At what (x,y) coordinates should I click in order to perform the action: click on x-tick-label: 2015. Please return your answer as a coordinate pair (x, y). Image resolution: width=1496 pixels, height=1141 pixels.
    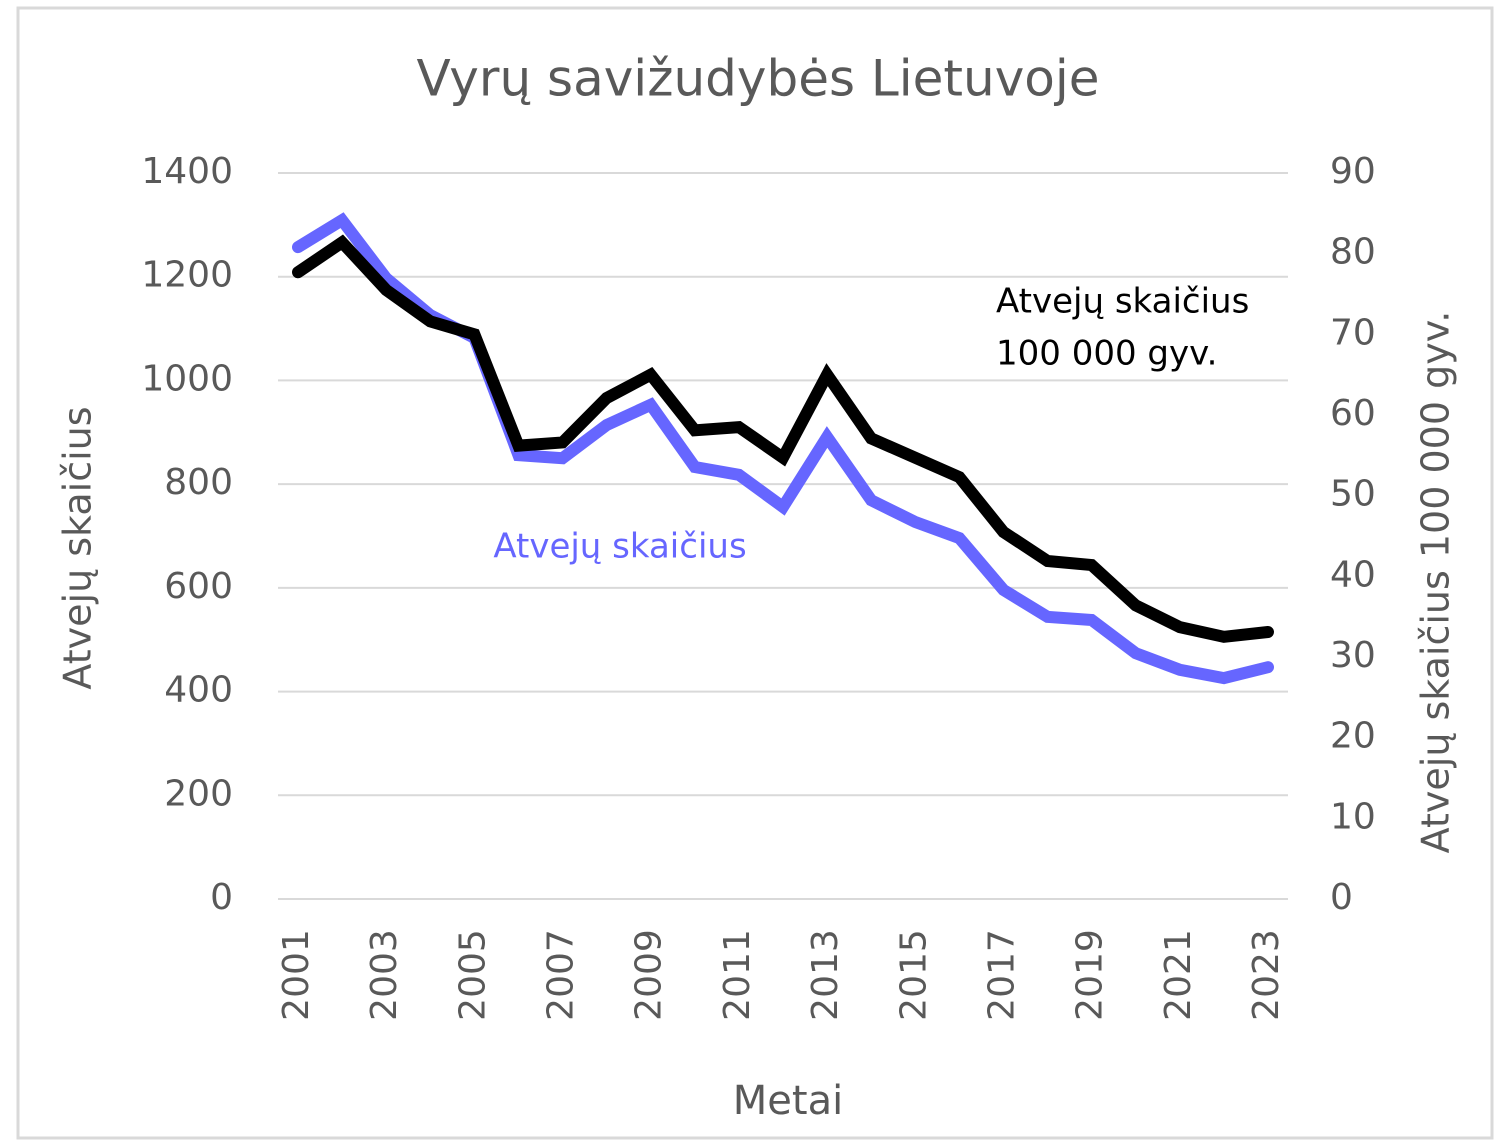
    Looking at the image, I should click on (913, 975).